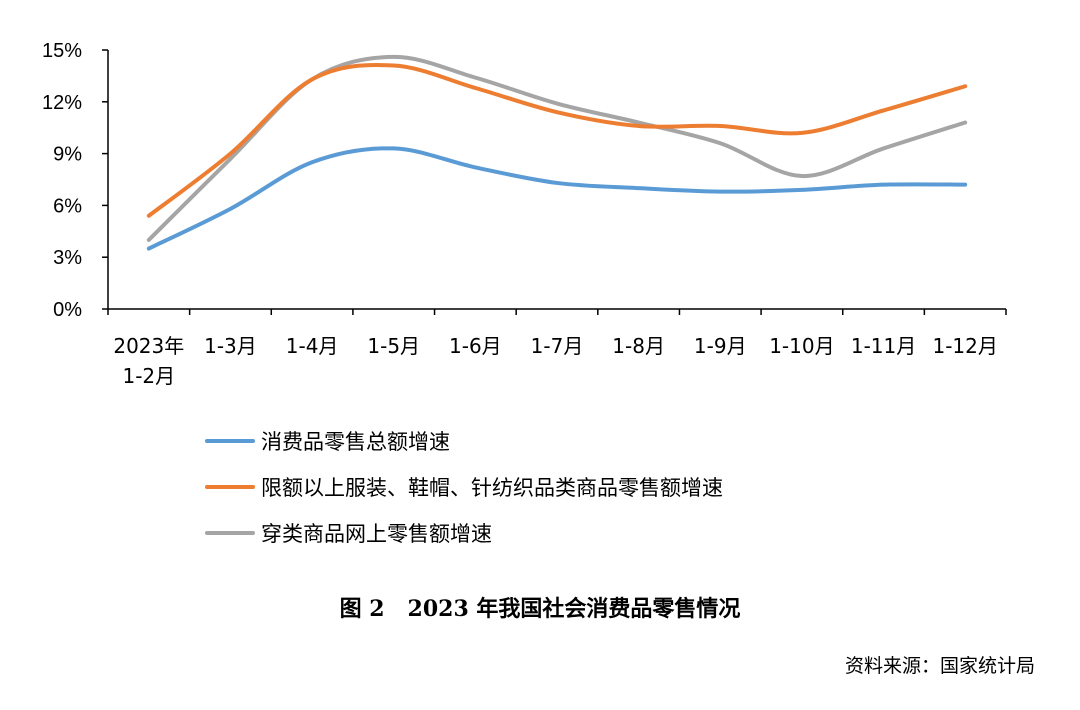 The image size is (1080, 710). What do you see at coordinates (801, 346) in the screenshot?
I see `x-tick-label: 1-10月` at bounding box center [801, 346].